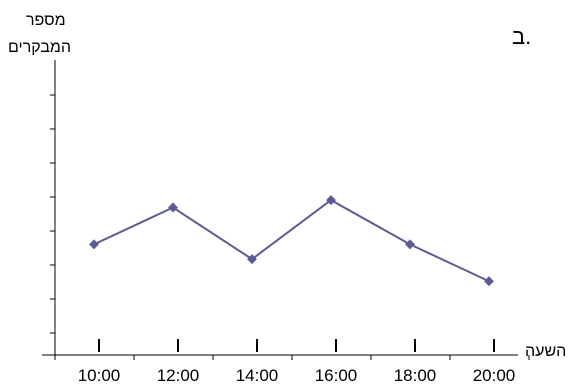  Describe the element at coordinates (494, 375) in the screenshot. I see `x-tick-label: 20:00` at that location.